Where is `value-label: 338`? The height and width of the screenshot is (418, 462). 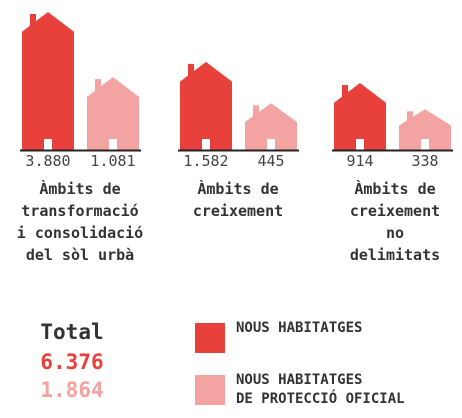 value-label: 338 is located at coordinates (425, 161).